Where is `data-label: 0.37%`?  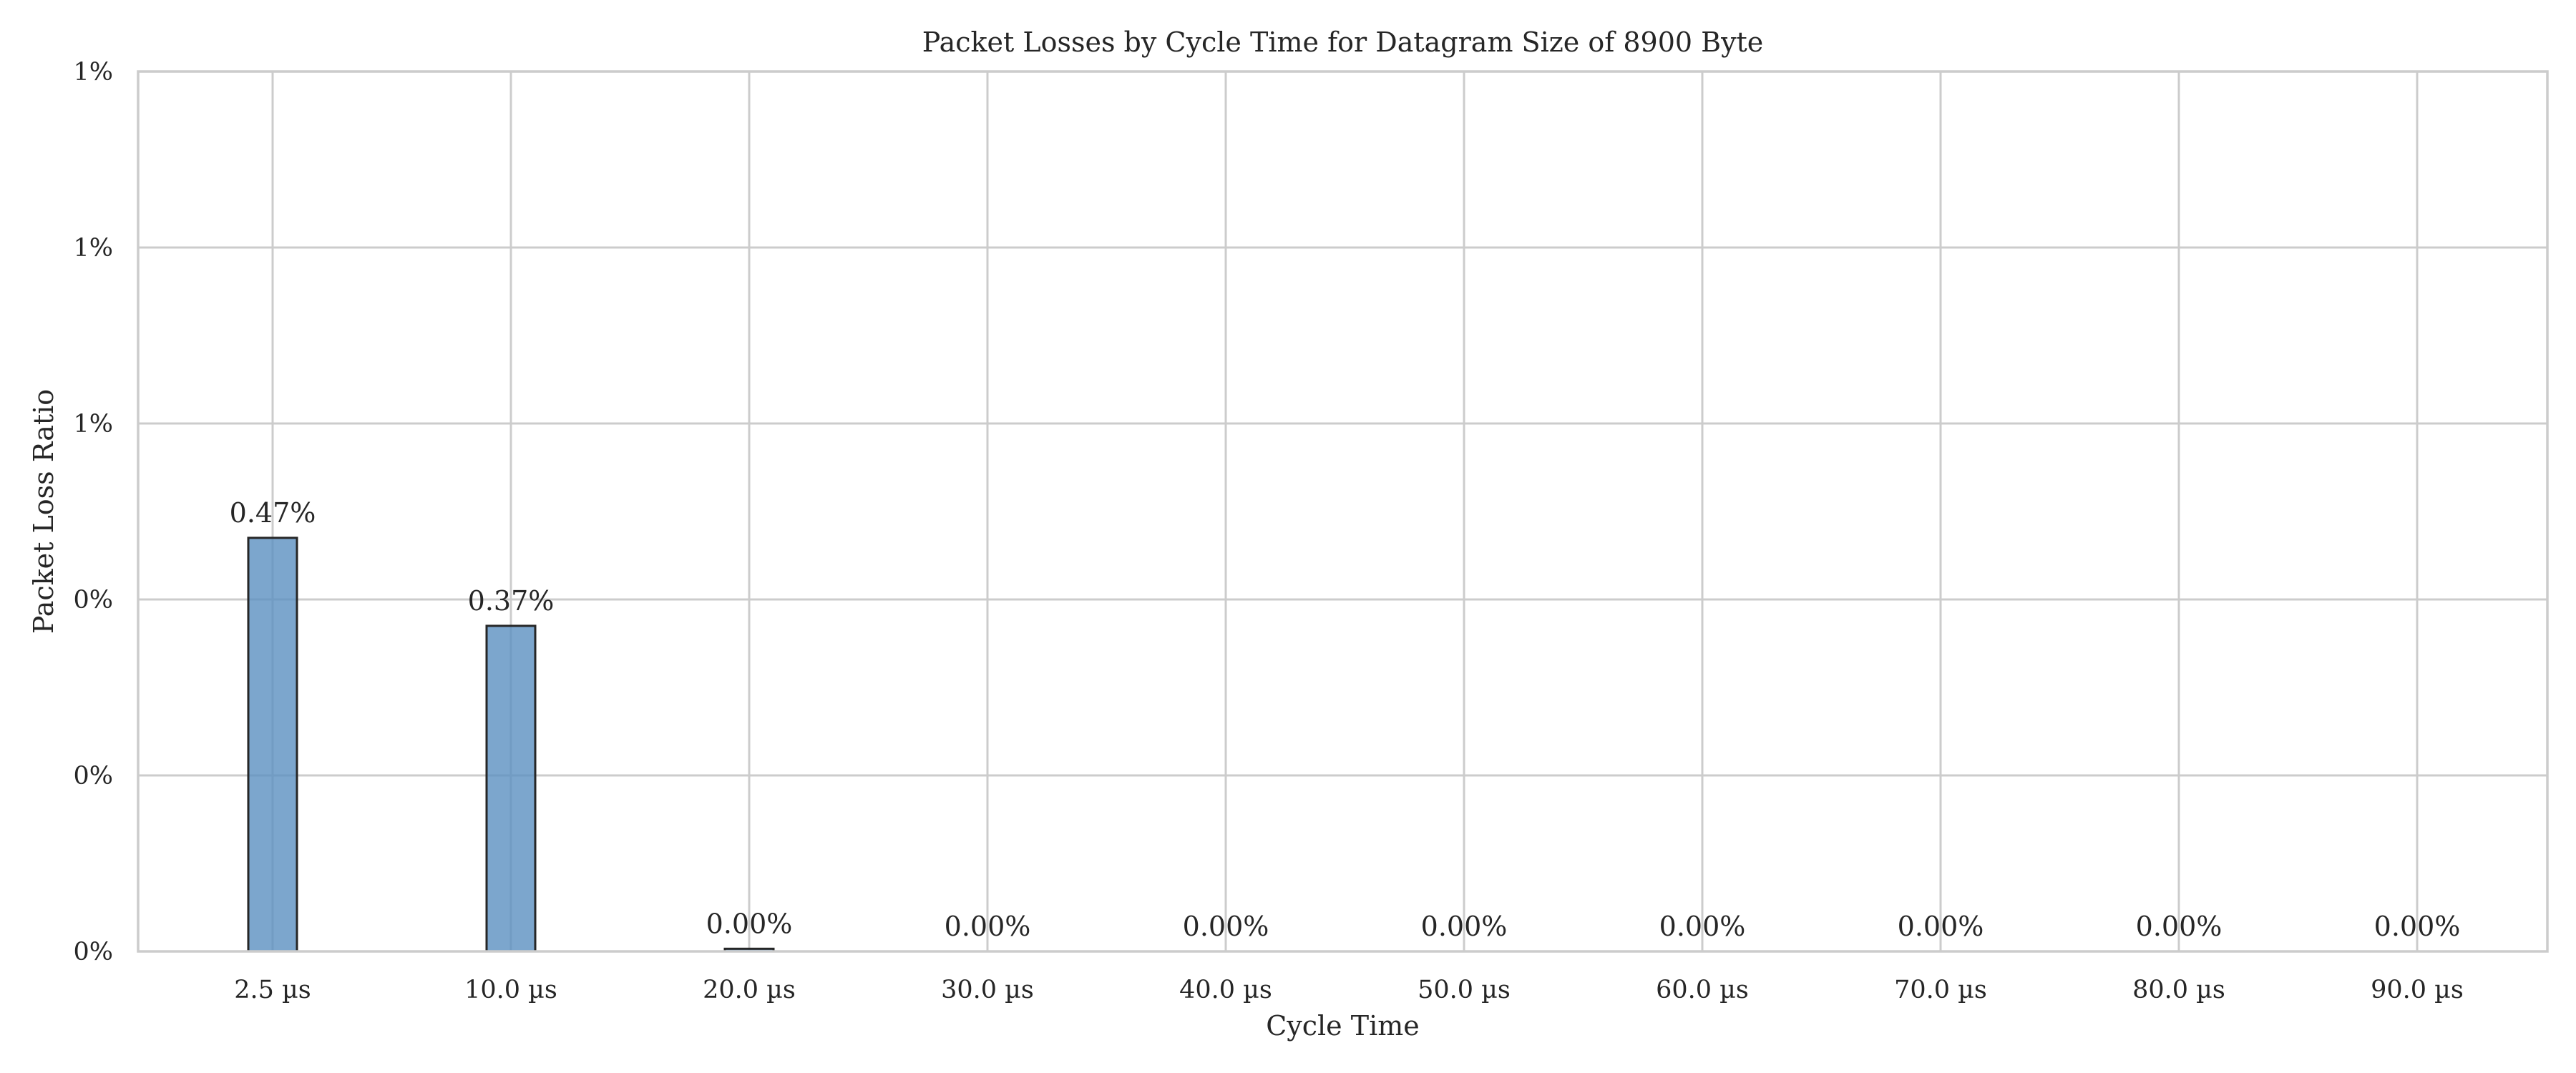 data-label: 0.37% is located at coordinates (511, 601).